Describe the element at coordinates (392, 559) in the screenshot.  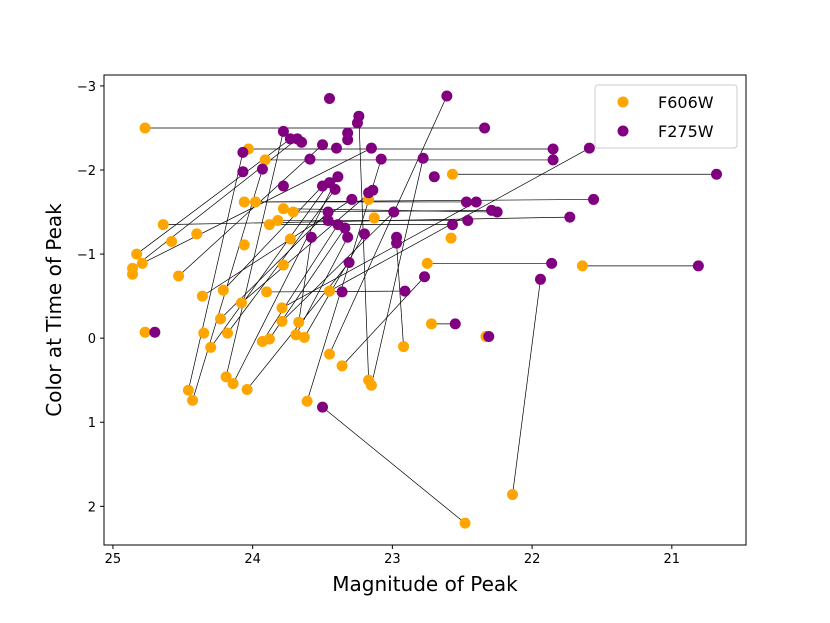
I see `x-tick-label: 23` at that location.